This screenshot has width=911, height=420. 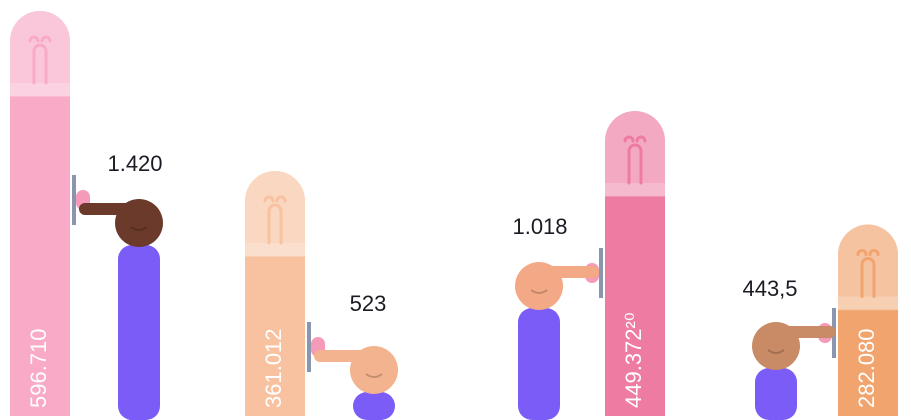 I want to click on arm-value-label: 443,5, so click(x=769, y=288).